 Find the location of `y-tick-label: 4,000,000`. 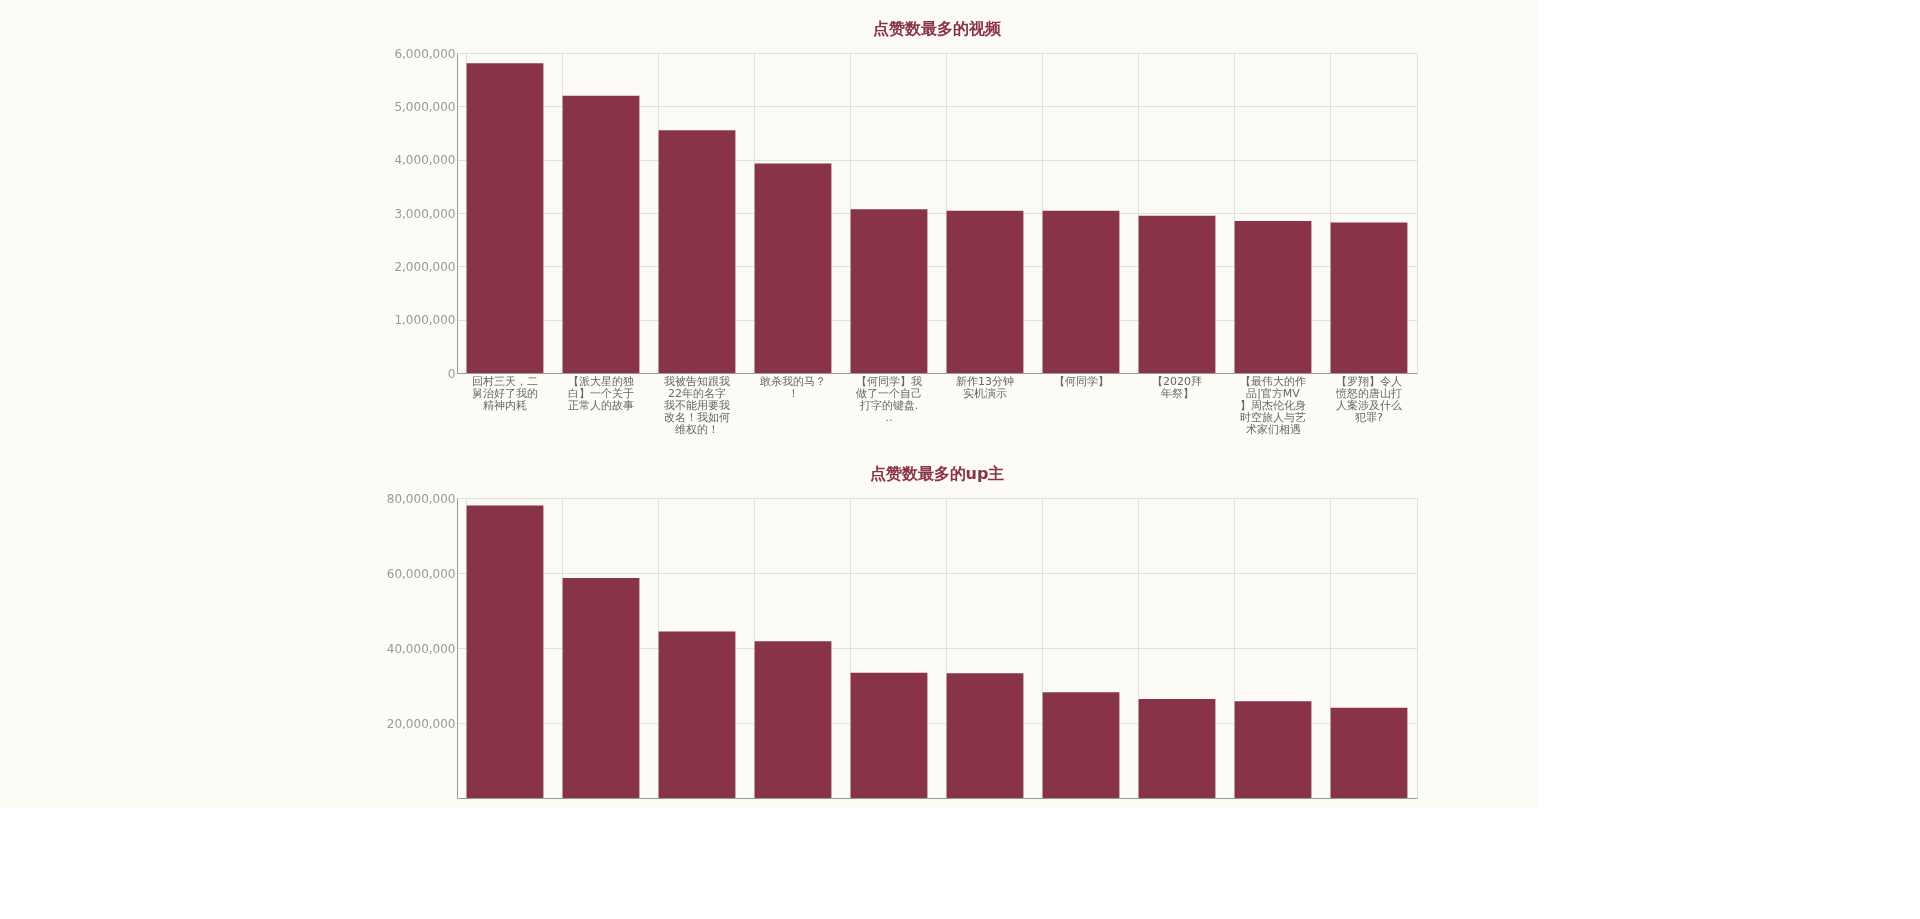

y-tick-label: 4,000,000 is located at coordinates (425, 160).